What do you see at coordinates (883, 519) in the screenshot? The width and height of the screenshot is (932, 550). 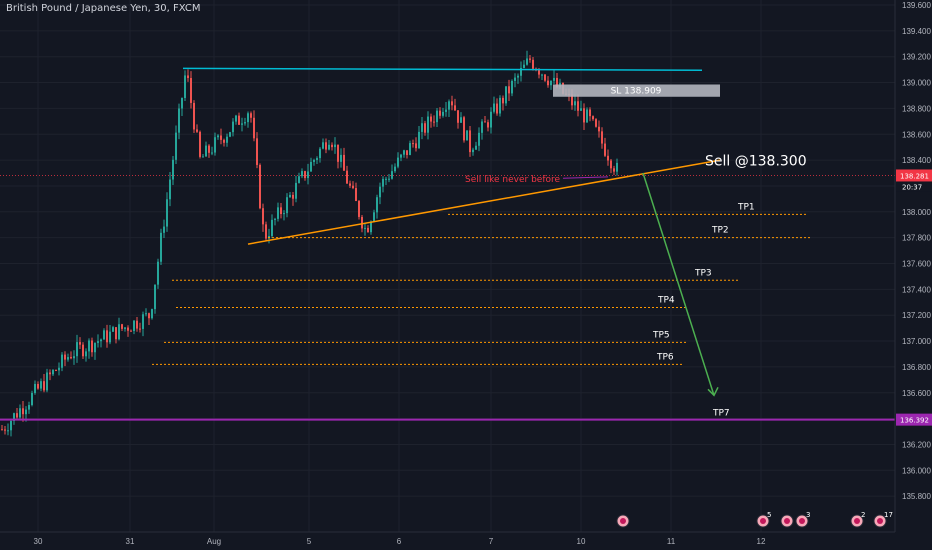 I see `event-badge: 17` at bounding box center [883, 519].